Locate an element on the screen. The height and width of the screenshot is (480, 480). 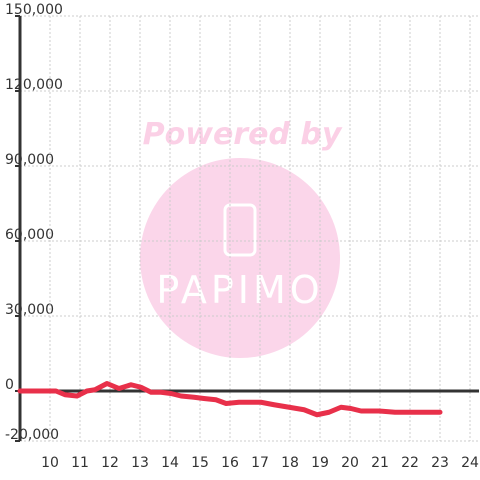
x-tick-label: 21 is located at coordinates (380, 463).